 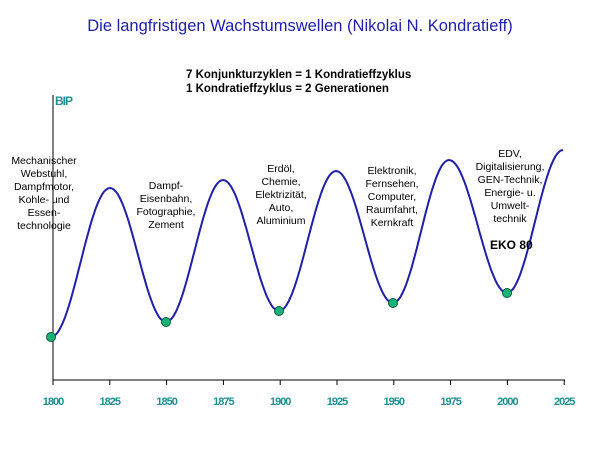 What do you see at coordinates (281, 208) in the screenshot?
I see `wave-label-3-line-4: Auto,` at bounding box center [281, 208].